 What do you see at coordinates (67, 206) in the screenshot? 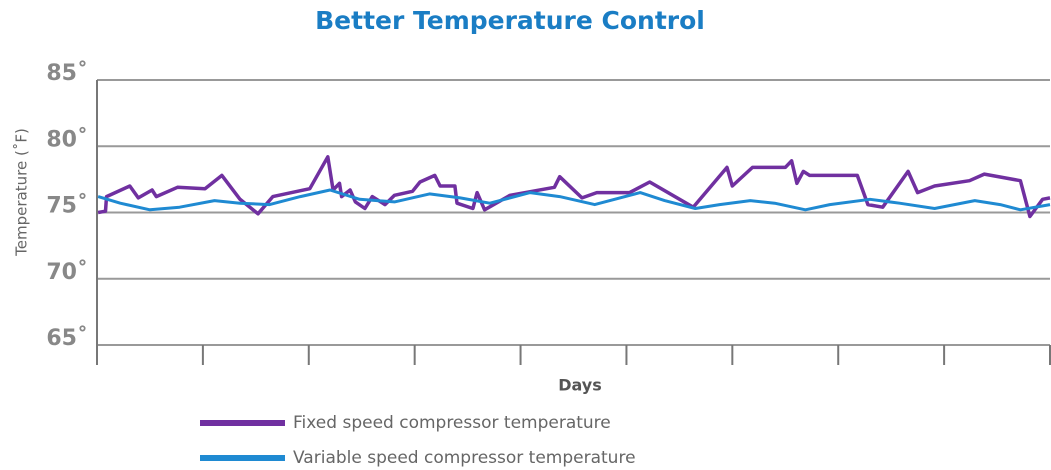
I see `y-tick-label: 75˚` at bounding box center [67, 206].